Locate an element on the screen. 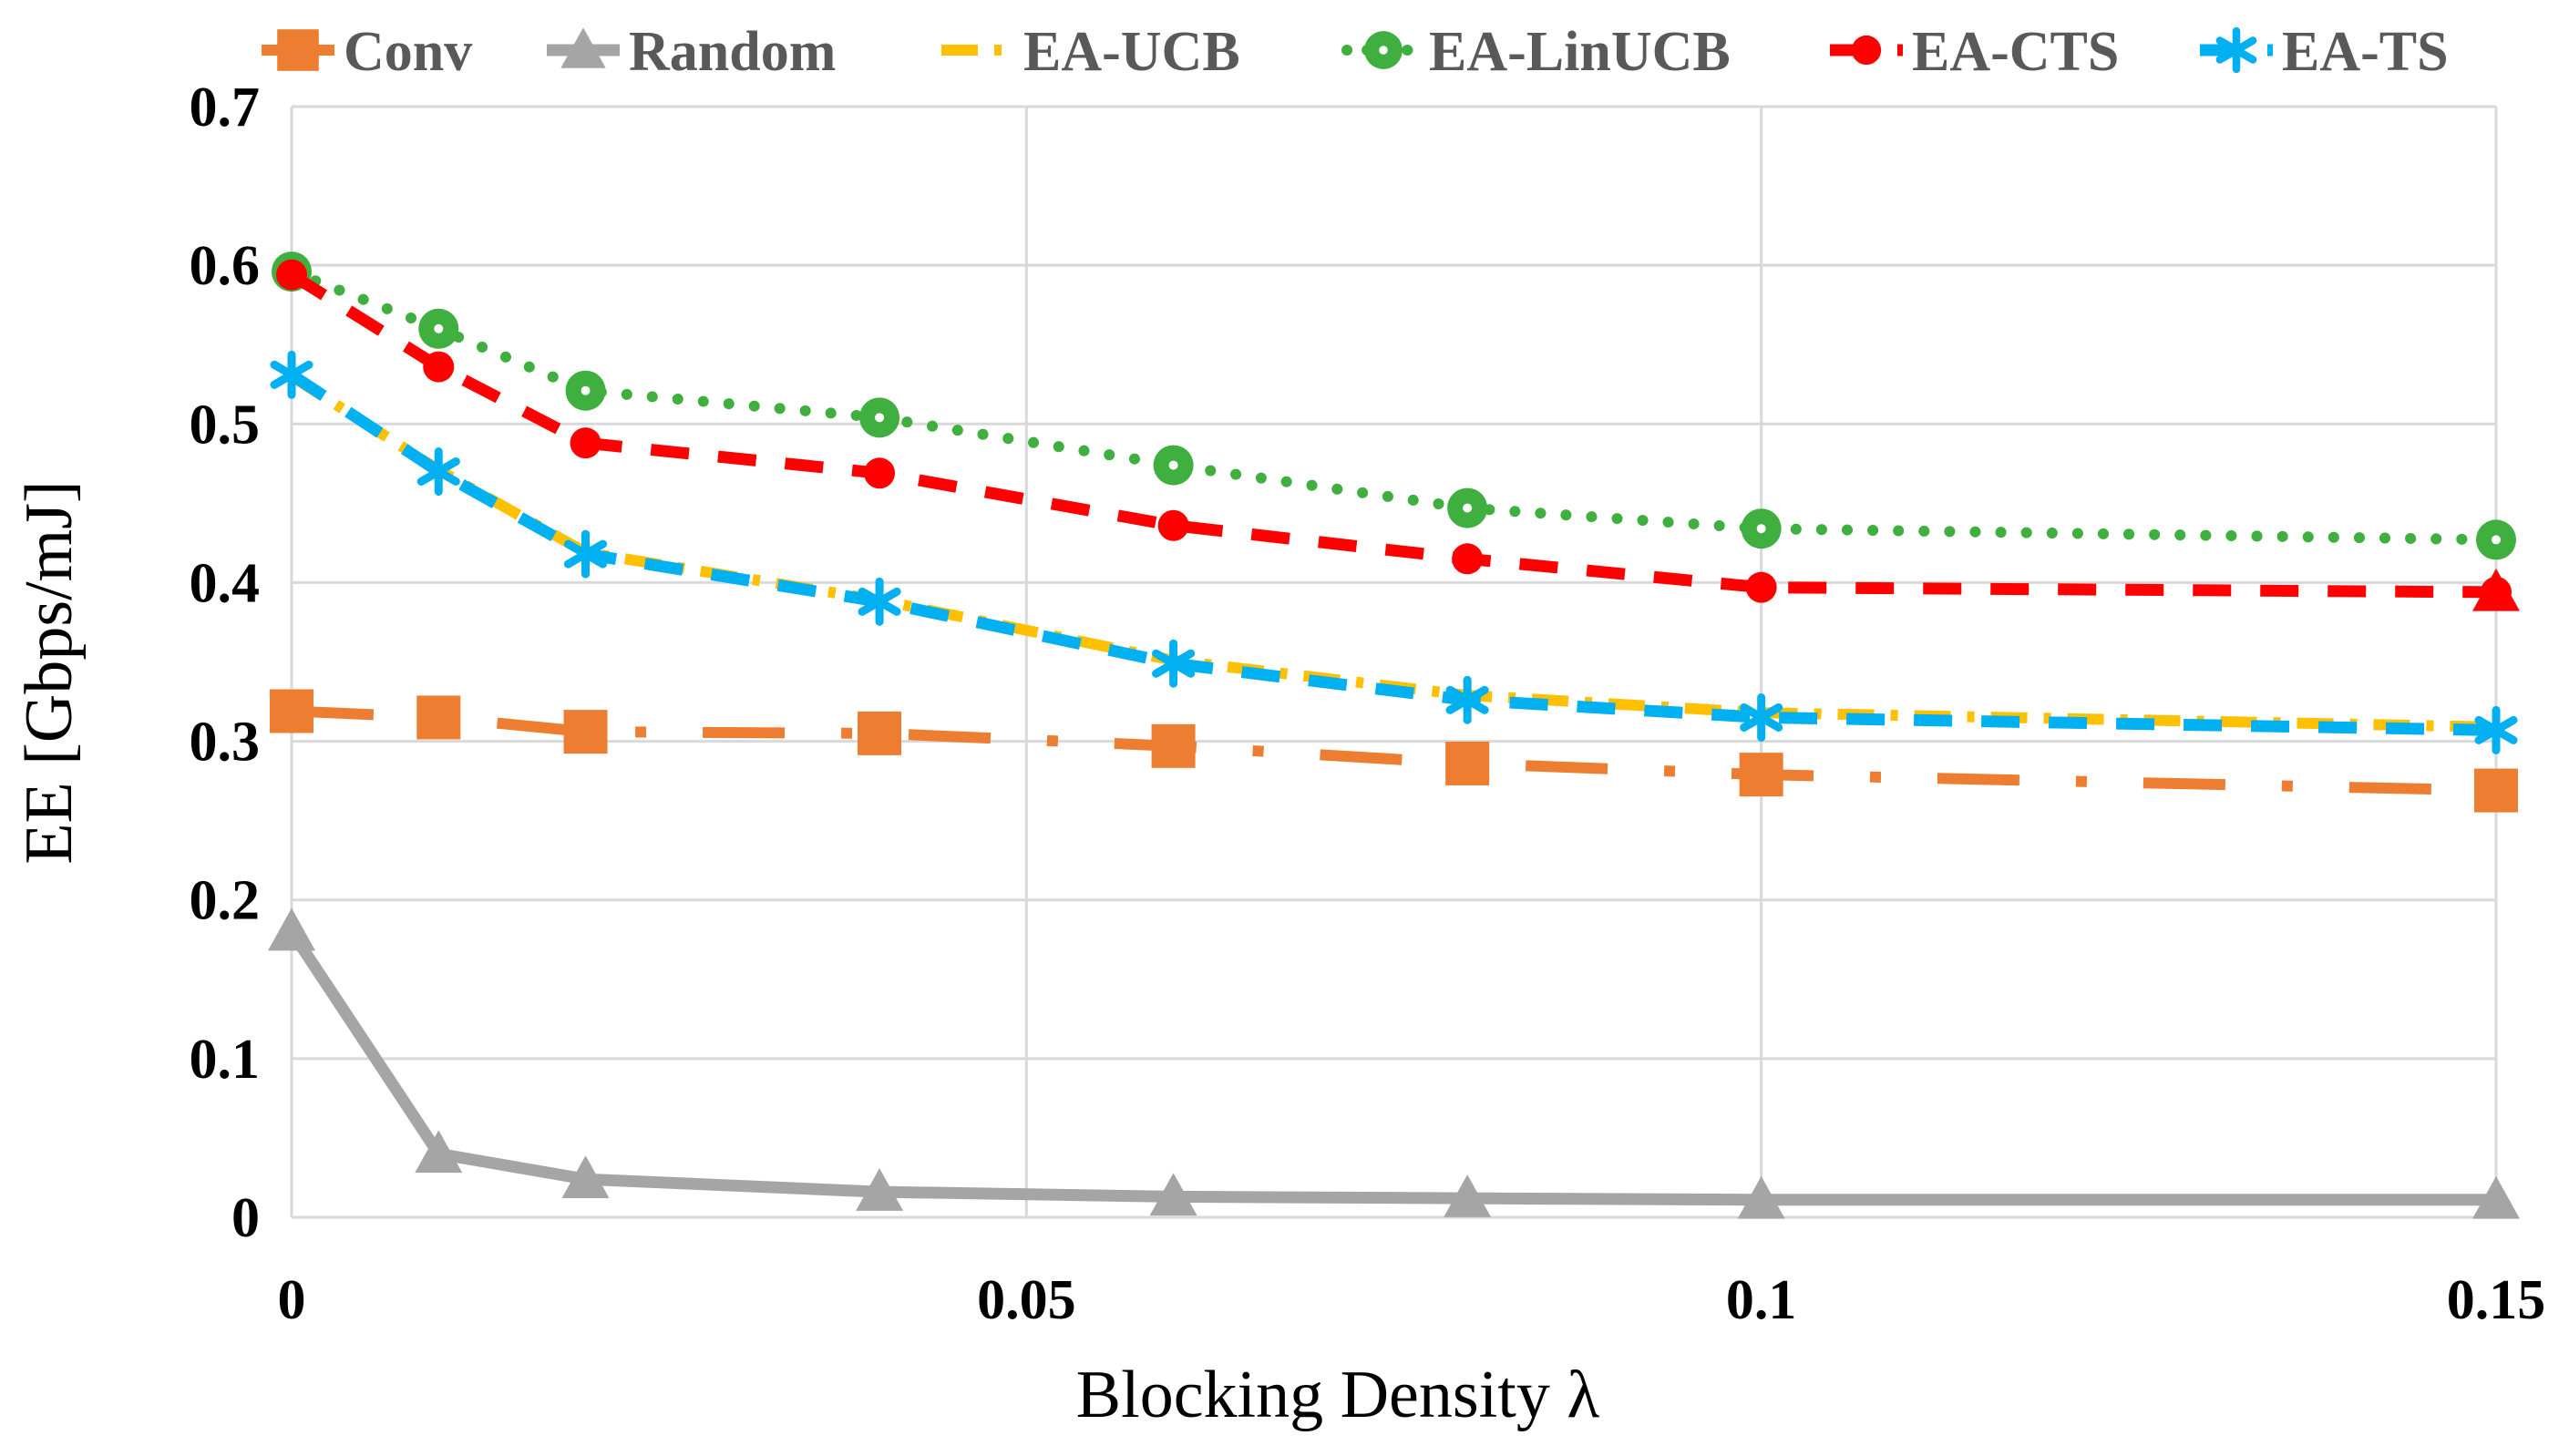 This screenshot has height=1456, width=2569. y-tick-label: 0.1 is located at coordinates (226, 1060).